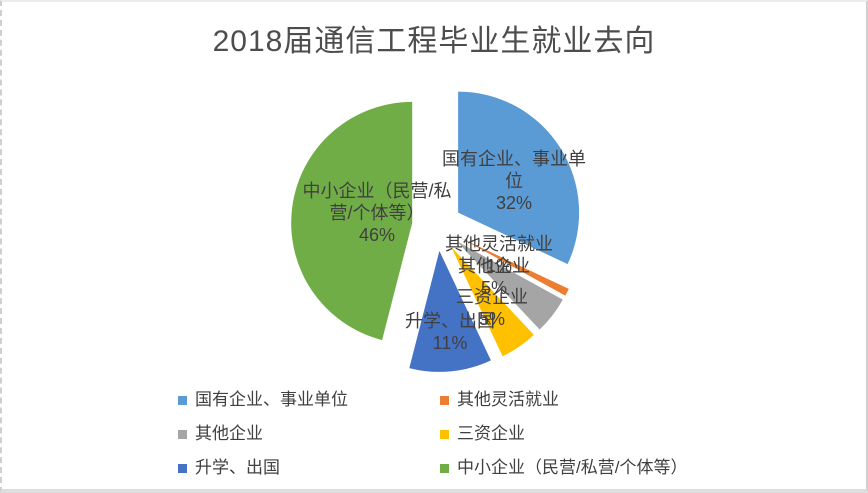  What do you see at coordinates (508, 399) in the screenshot?
I see `legend-label: 其他灵活就业` at bounding box center [508, 399].